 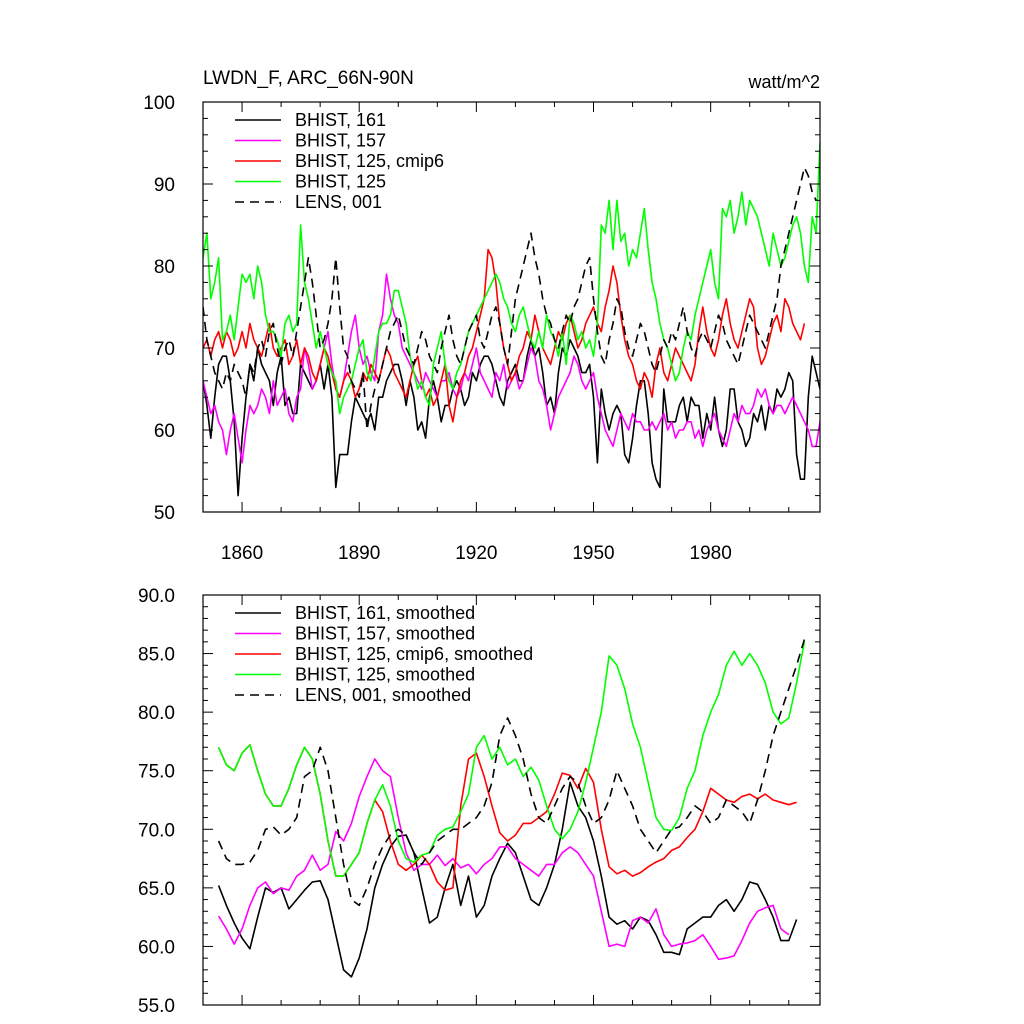 I want to click on bottom-legend-label-2: BHIST, 125, cmip6, smoothed, so click(x=414, y=654).